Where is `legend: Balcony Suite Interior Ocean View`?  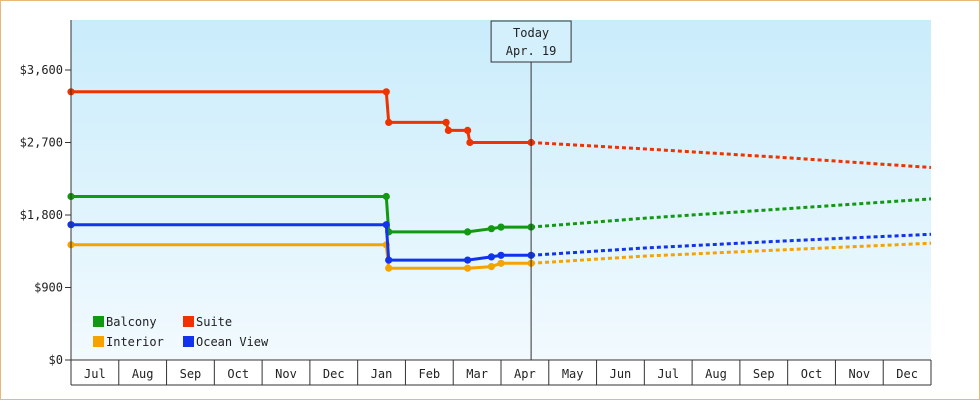
legend: Balcony Suite Interior Ocean View is located at coordinates (181, 332).